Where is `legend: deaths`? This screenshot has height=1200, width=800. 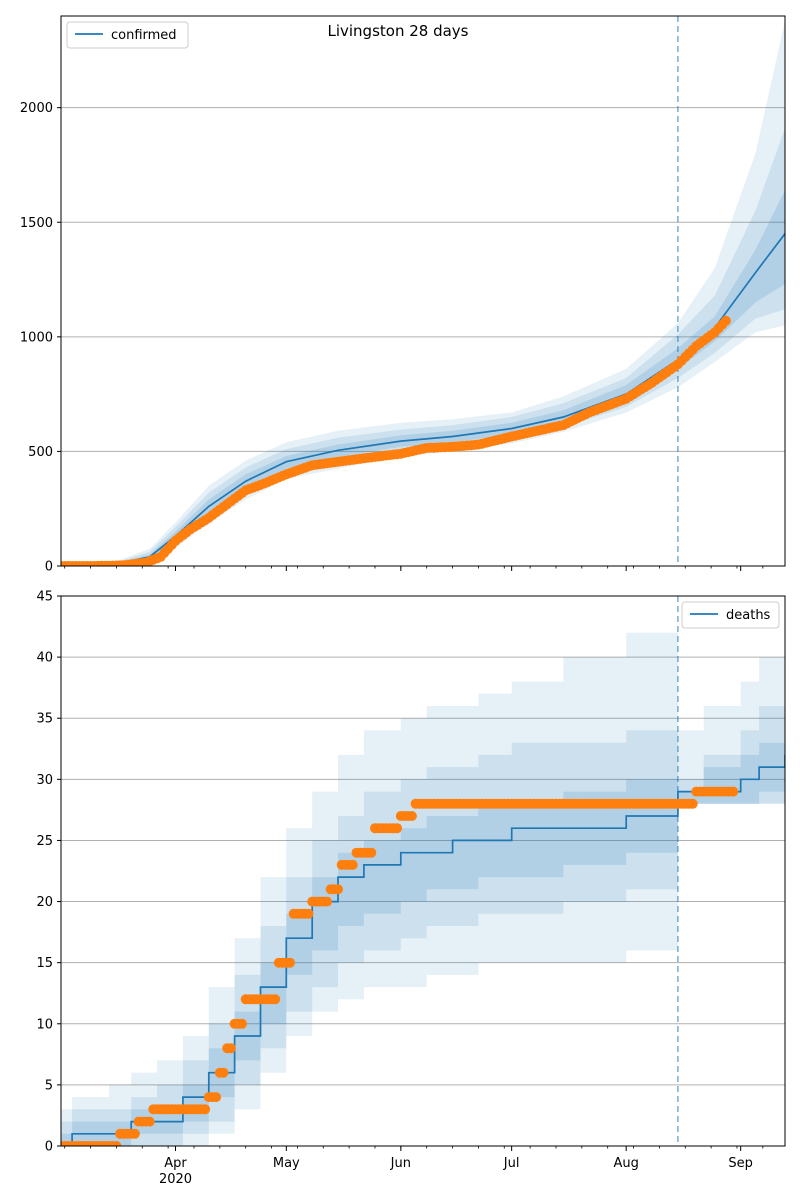
legend: deaths is located at coordinates (730, 615).